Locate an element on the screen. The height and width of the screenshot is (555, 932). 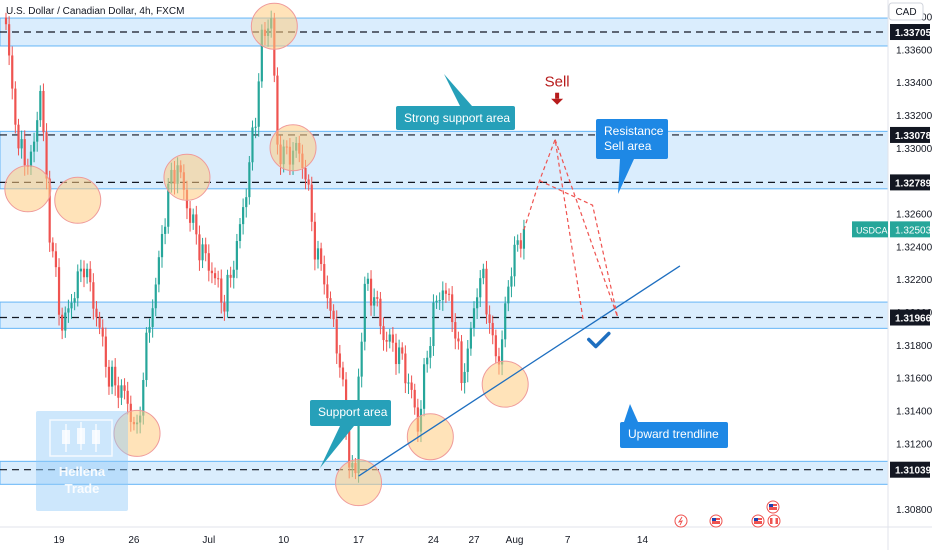
level-price-label: 1.33078 is located at coordinates (913, 136).